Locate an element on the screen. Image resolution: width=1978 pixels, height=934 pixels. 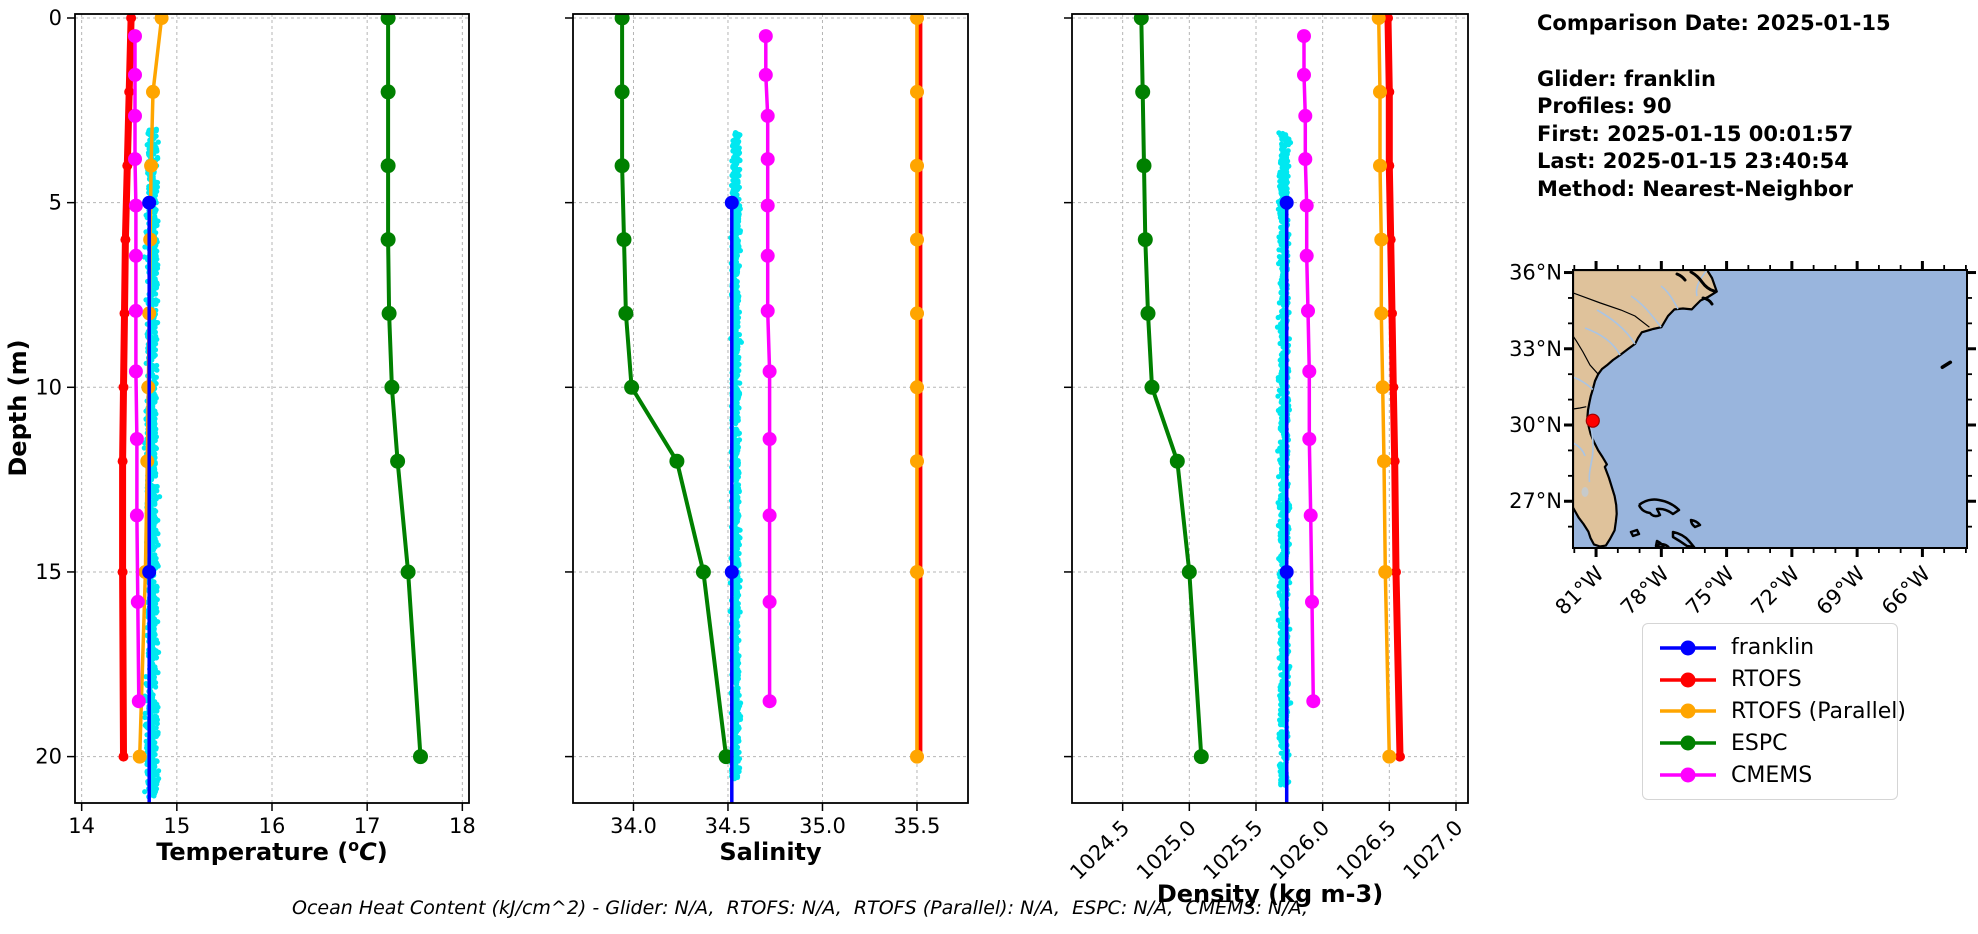
x-tick-label: 15 is located at coordinates (176, 826).